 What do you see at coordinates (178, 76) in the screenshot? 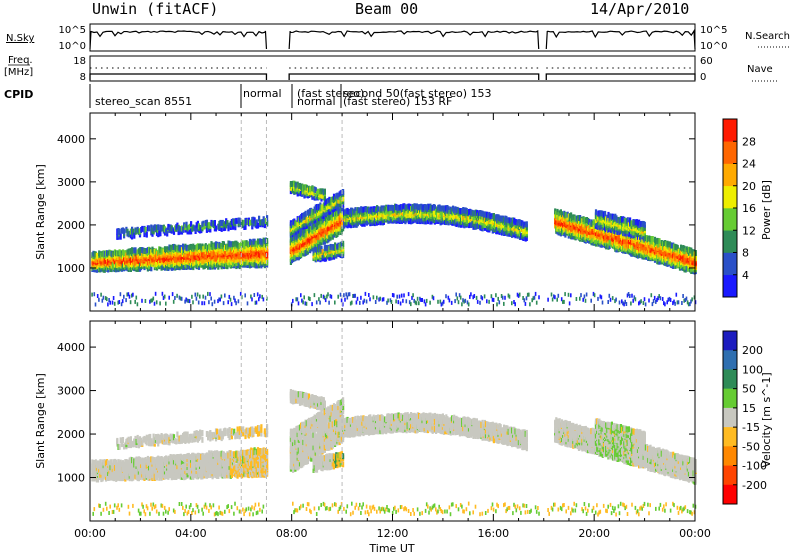
I see `freq-trace-segment` at bounding box center [178, 76].